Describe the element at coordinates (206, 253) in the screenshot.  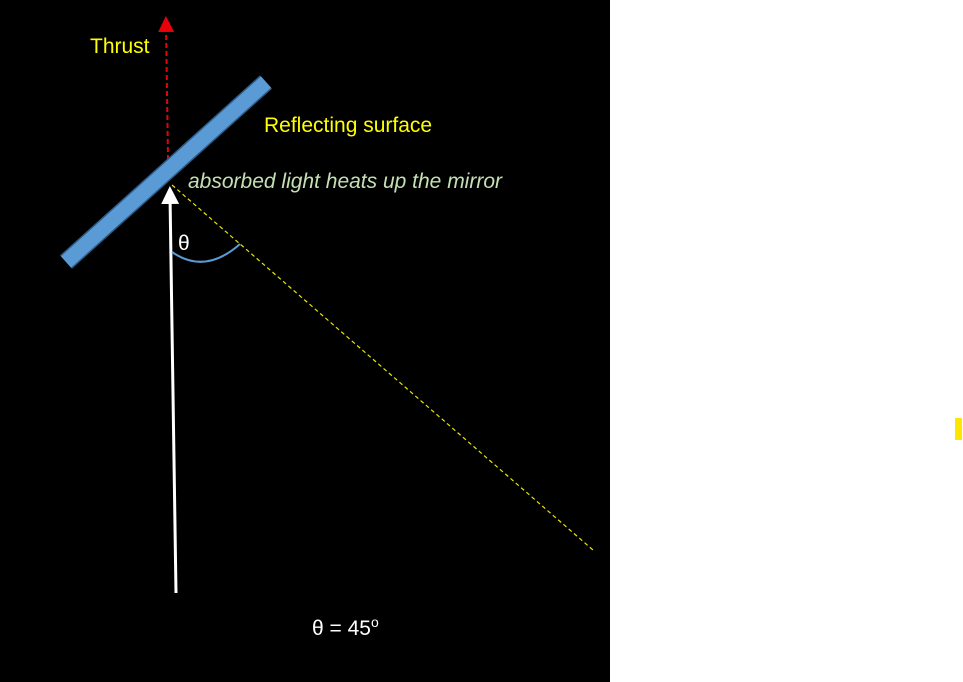
I see `angle-arc` at that location.